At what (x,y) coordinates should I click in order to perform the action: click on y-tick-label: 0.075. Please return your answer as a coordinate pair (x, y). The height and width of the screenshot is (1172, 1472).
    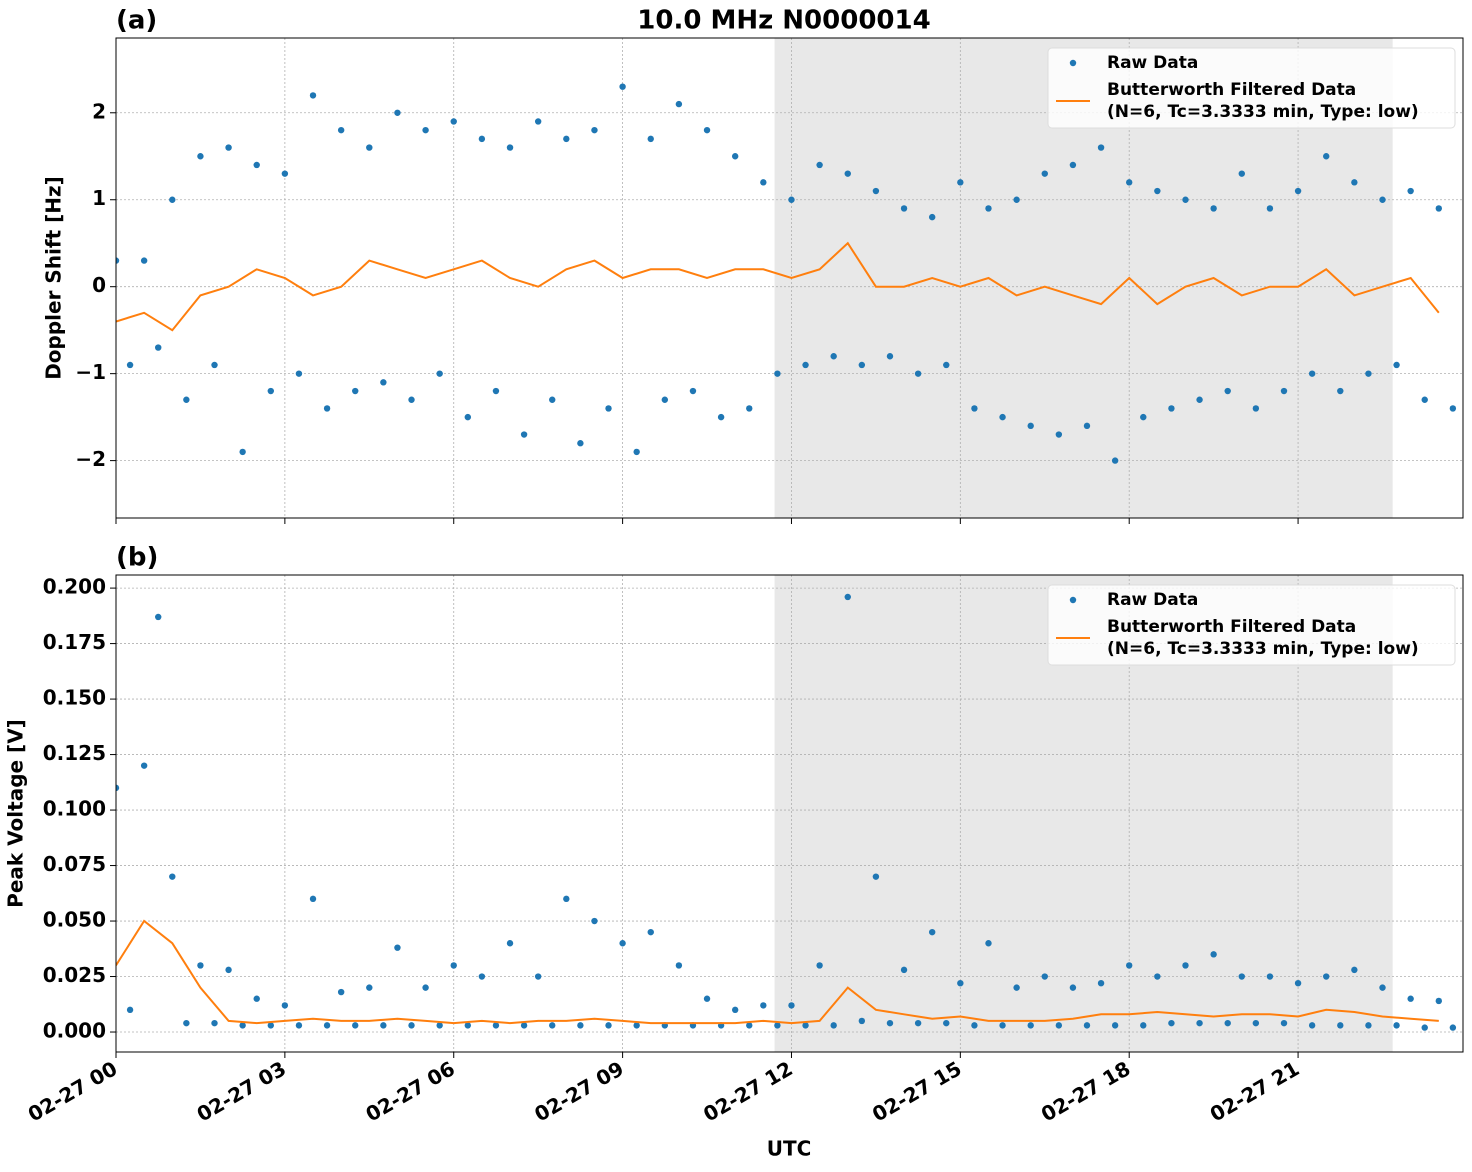
    Looking at the image, I should click on (74, 864).